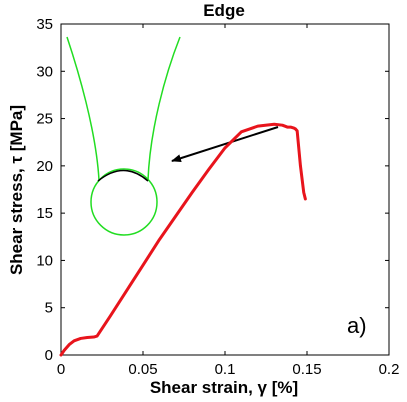 Image resolution: width=407 pixels, height=402 pixels. What do you see at coordinates (44, 213) in the screenshot?
I see `y-tick-label: 15` at bounding box center [44, 213].